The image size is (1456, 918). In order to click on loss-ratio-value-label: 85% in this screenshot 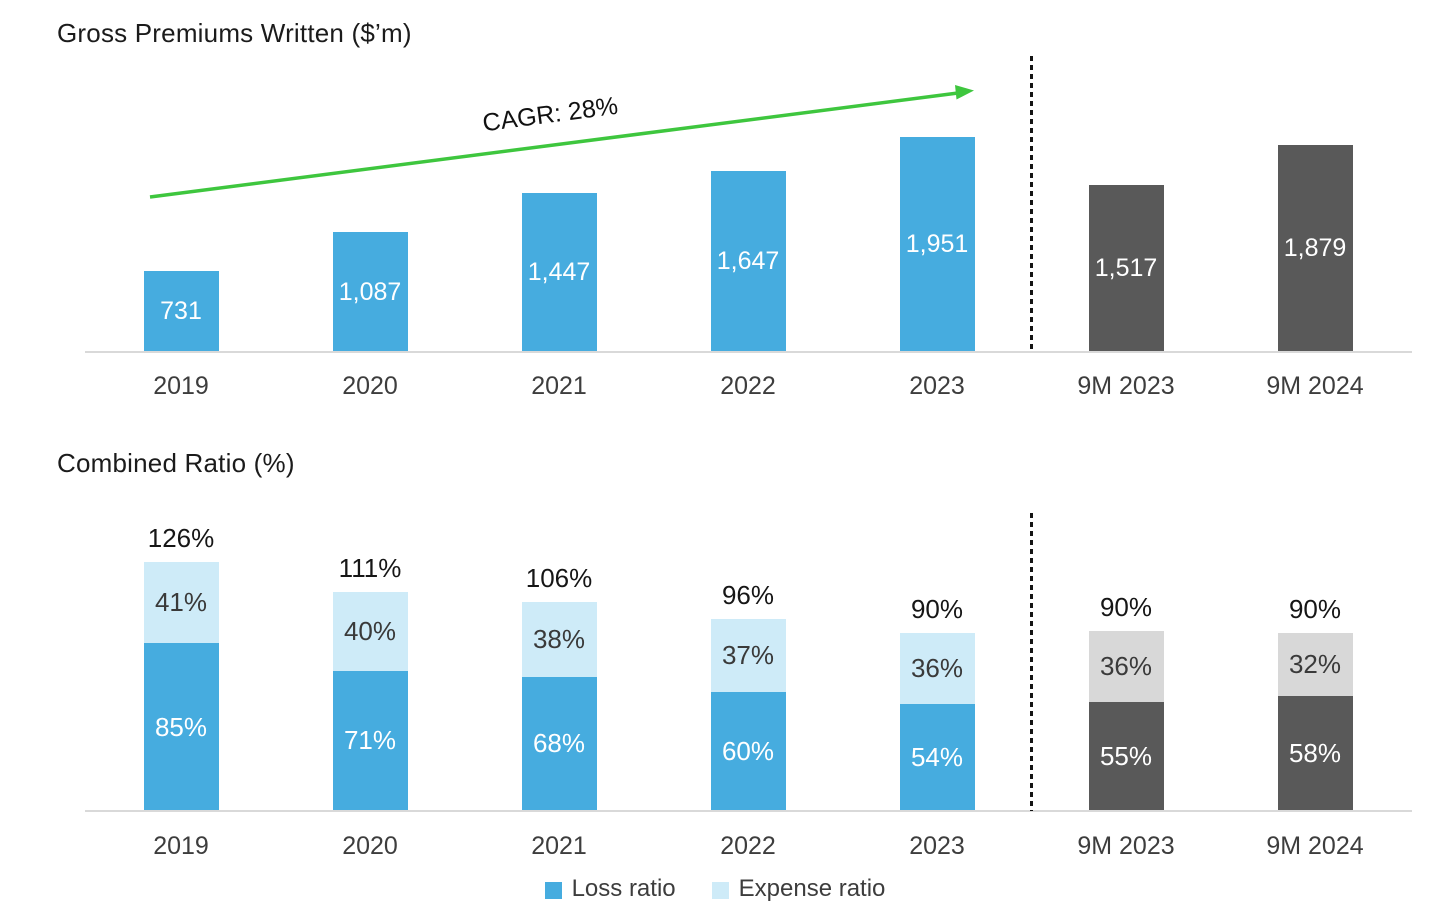, I will do `click(181, 726)`.